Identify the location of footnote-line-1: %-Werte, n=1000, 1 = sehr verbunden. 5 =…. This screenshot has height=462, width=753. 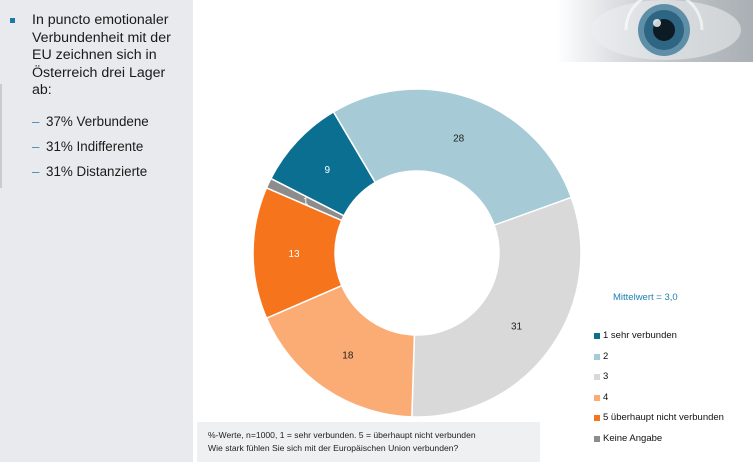
(342, 435).